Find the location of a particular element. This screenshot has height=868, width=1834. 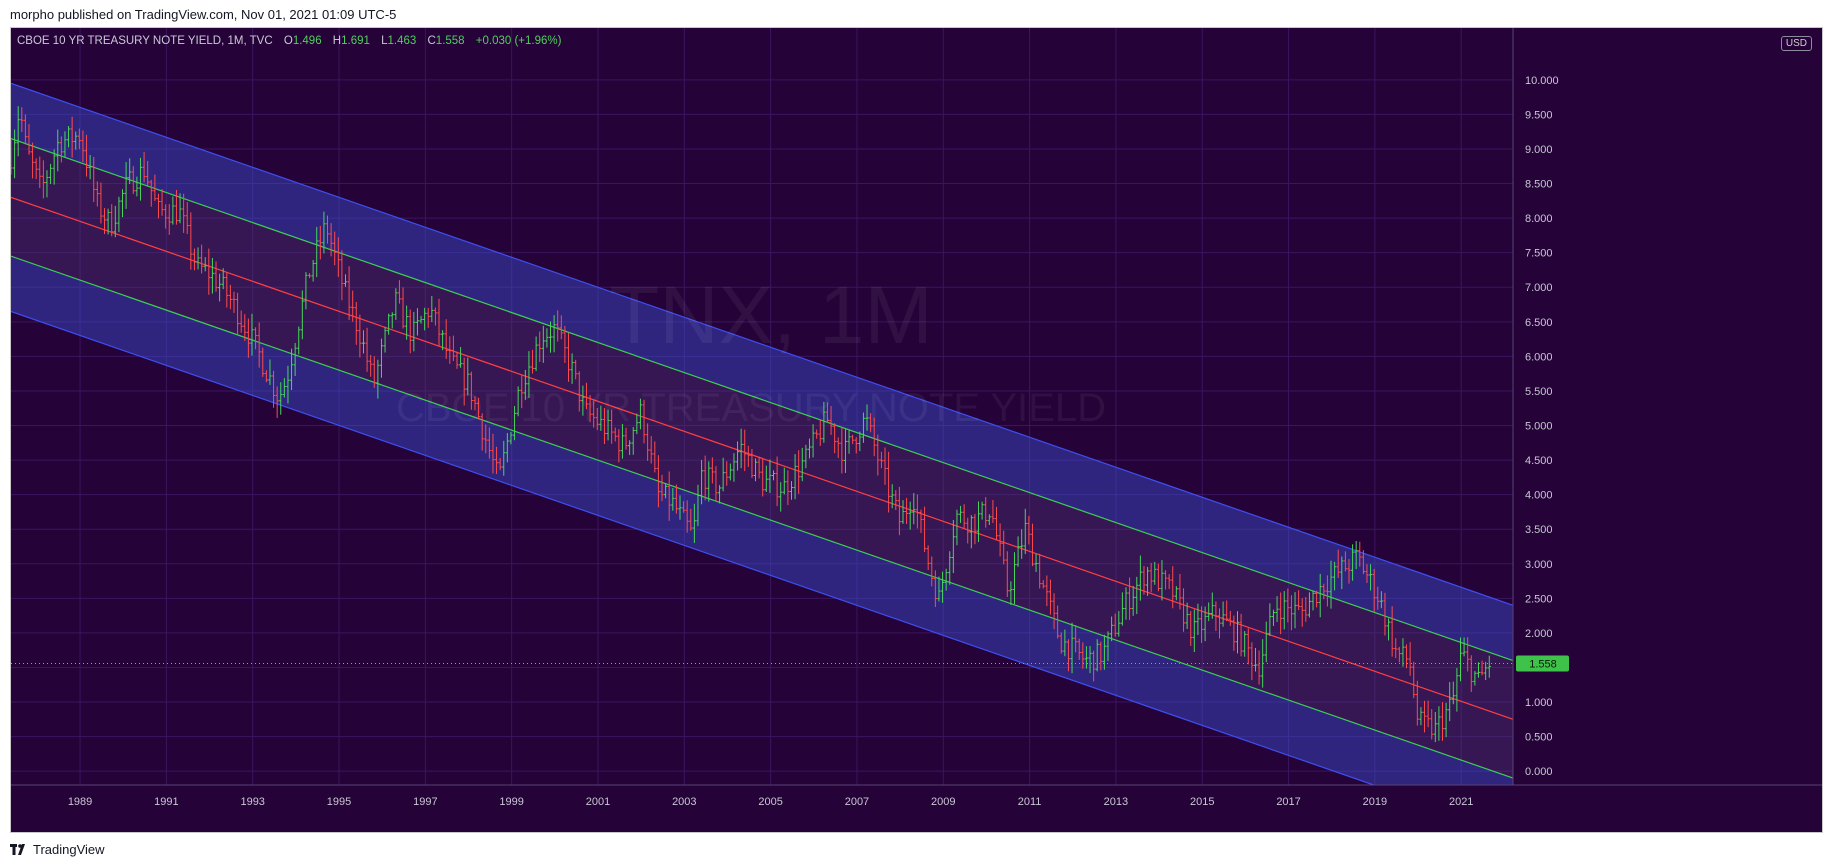

low-value: 1.463 is located at coordinates (402, 41).